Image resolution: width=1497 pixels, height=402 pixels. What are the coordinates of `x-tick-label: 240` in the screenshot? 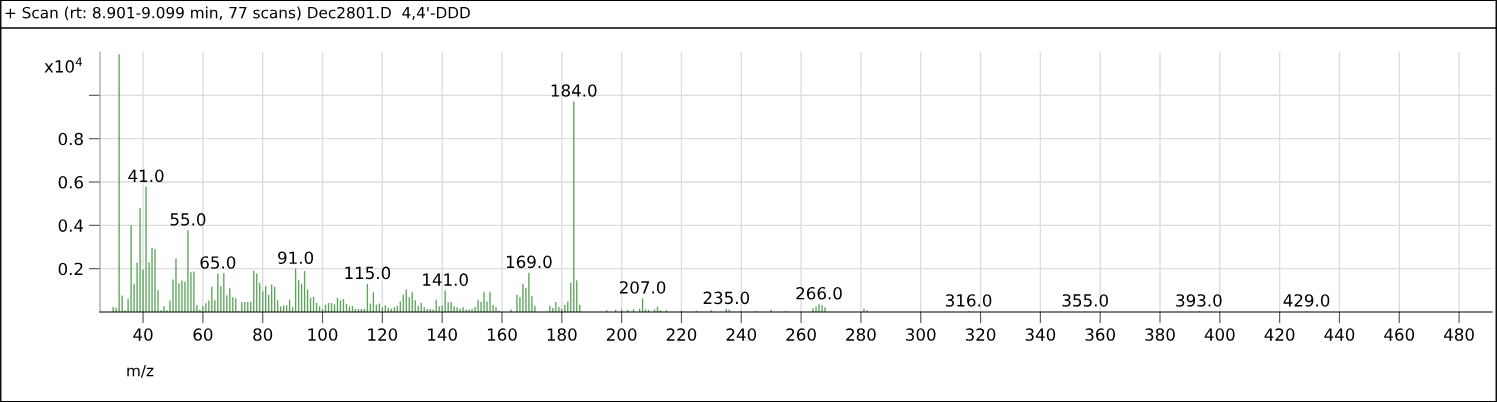 It's located at (741, 334).